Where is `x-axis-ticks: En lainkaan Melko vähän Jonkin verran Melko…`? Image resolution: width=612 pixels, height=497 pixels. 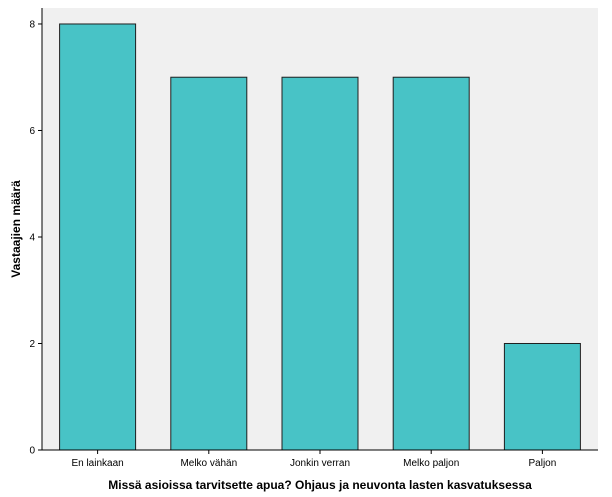
x-axis-ticks: En lainkaan Melko vähän Jonkin verran Melko… is located at coordinates (313, 459).